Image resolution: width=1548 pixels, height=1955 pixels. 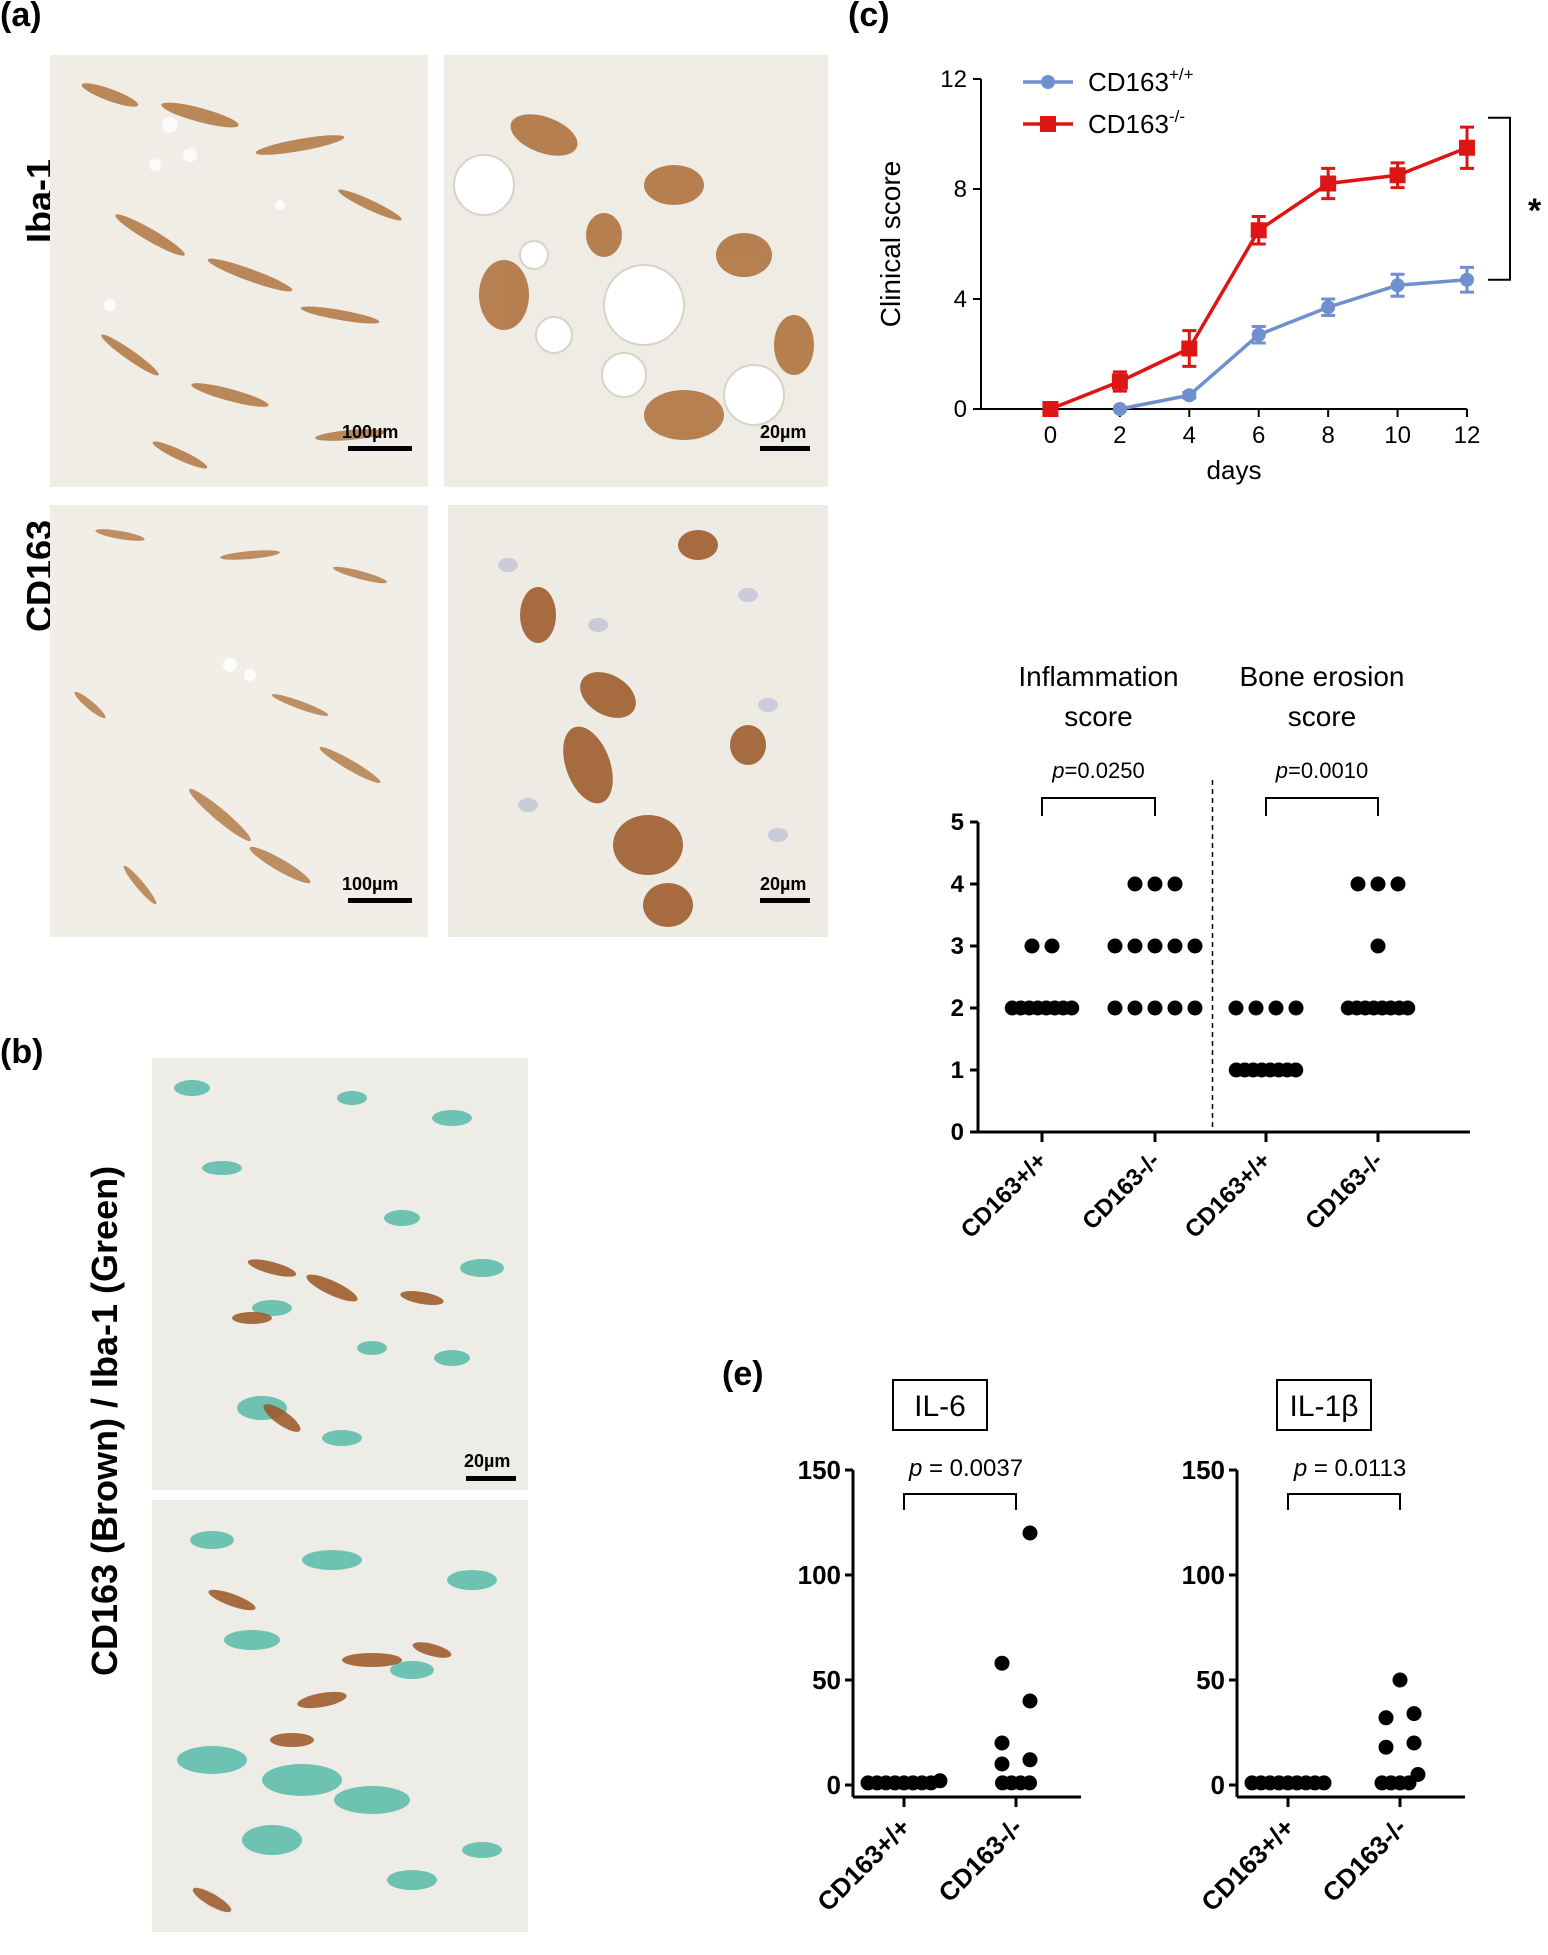 I want to click on y-tick-label: 2, so click(x=957, y=1008).